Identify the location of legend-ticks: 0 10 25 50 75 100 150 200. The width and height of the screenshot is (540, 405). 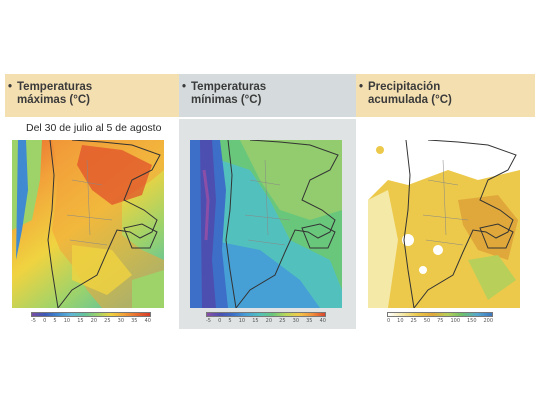
(440, 321).